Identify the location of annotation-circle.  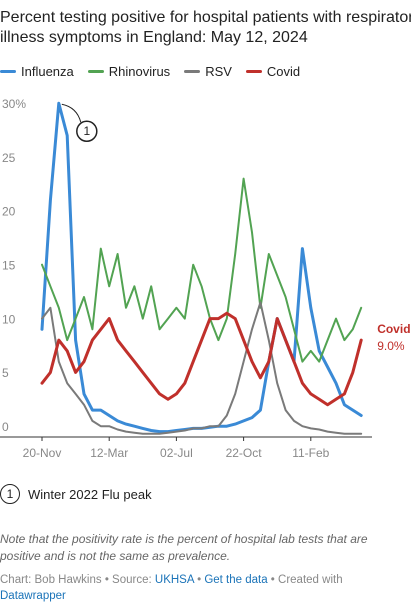
(87, 131).